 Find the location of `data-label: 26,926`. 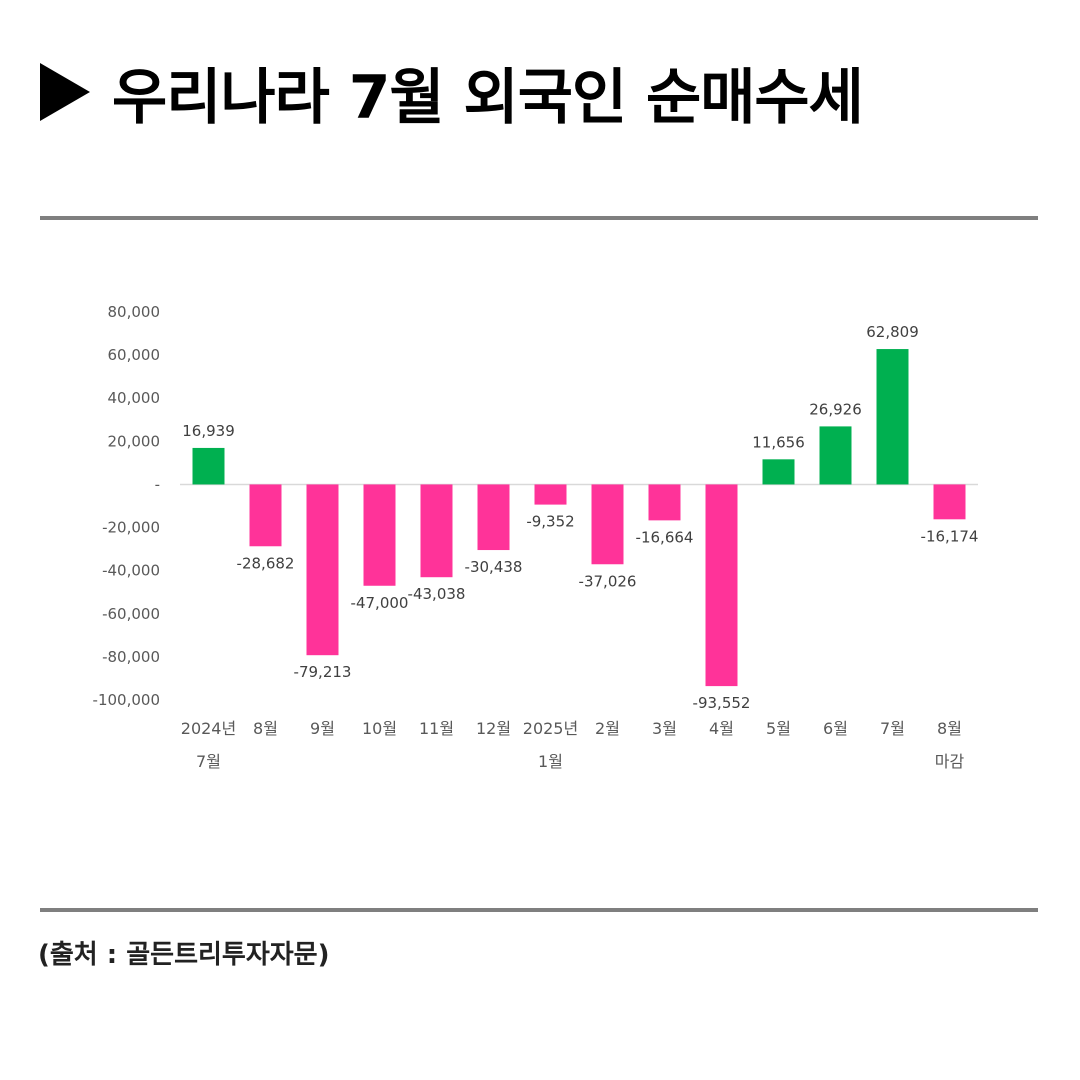

data-label: 26,926 is located at coordinates (835, 409).